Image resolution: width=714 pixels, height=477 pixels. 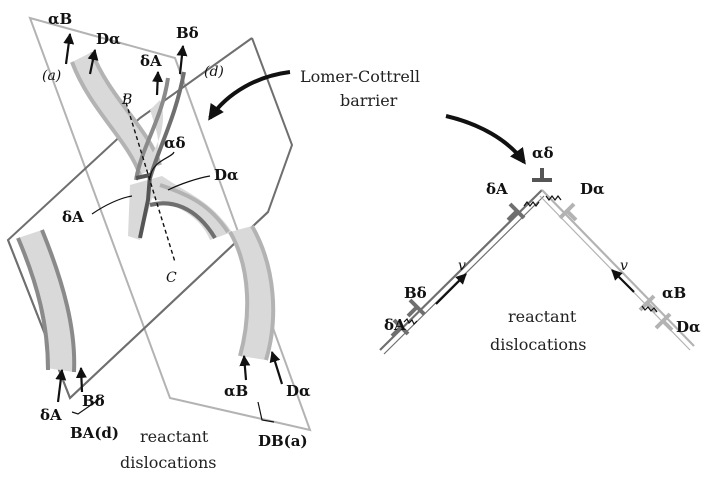 I want to click on point-C-label: C, so click(x=171, y=278).